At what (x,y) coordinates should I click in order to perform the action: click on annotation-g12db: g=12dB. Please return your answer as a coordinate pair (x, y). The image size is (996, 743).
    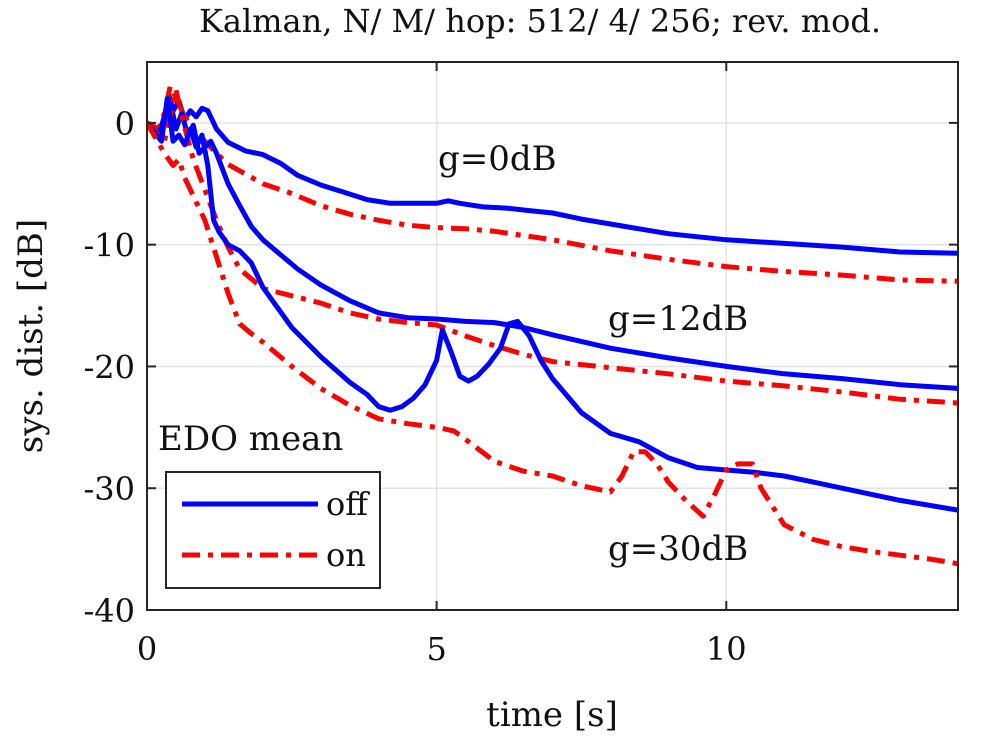
    Looking at the image, I should click on (678, 319).